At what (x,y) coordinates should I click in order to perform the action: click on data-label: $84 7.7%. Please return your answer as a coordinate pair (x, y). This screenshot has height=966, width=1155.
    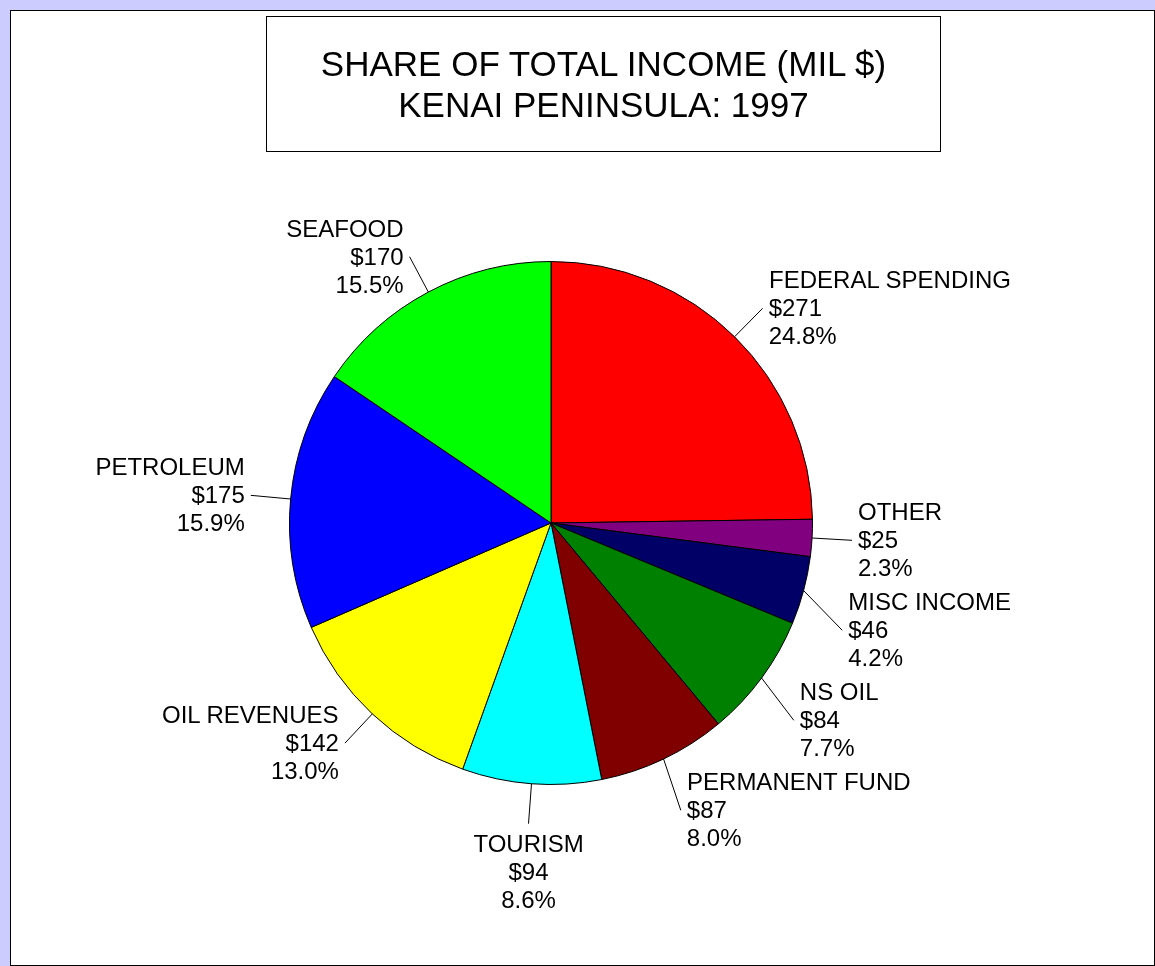
    Looking at the image, I should click on (827, 734).